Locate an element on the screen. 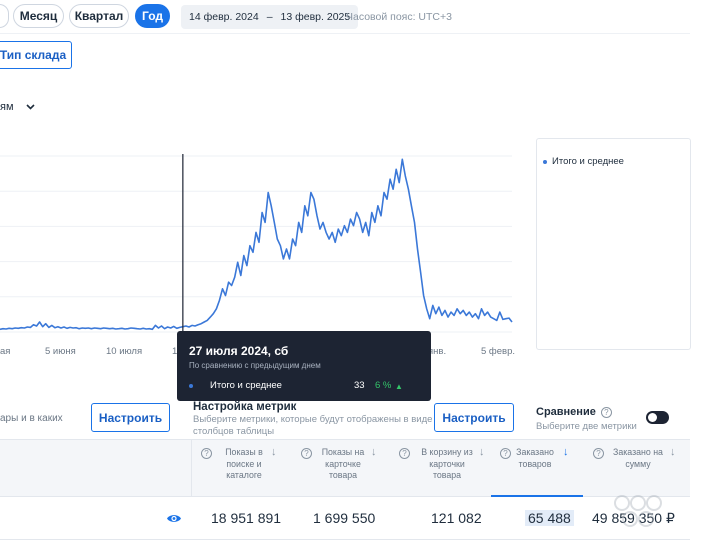 Image resolution: width=708 pixels, height=540 pixels. arrow-up-icon: ▲ is located at coordinates (399, 386).